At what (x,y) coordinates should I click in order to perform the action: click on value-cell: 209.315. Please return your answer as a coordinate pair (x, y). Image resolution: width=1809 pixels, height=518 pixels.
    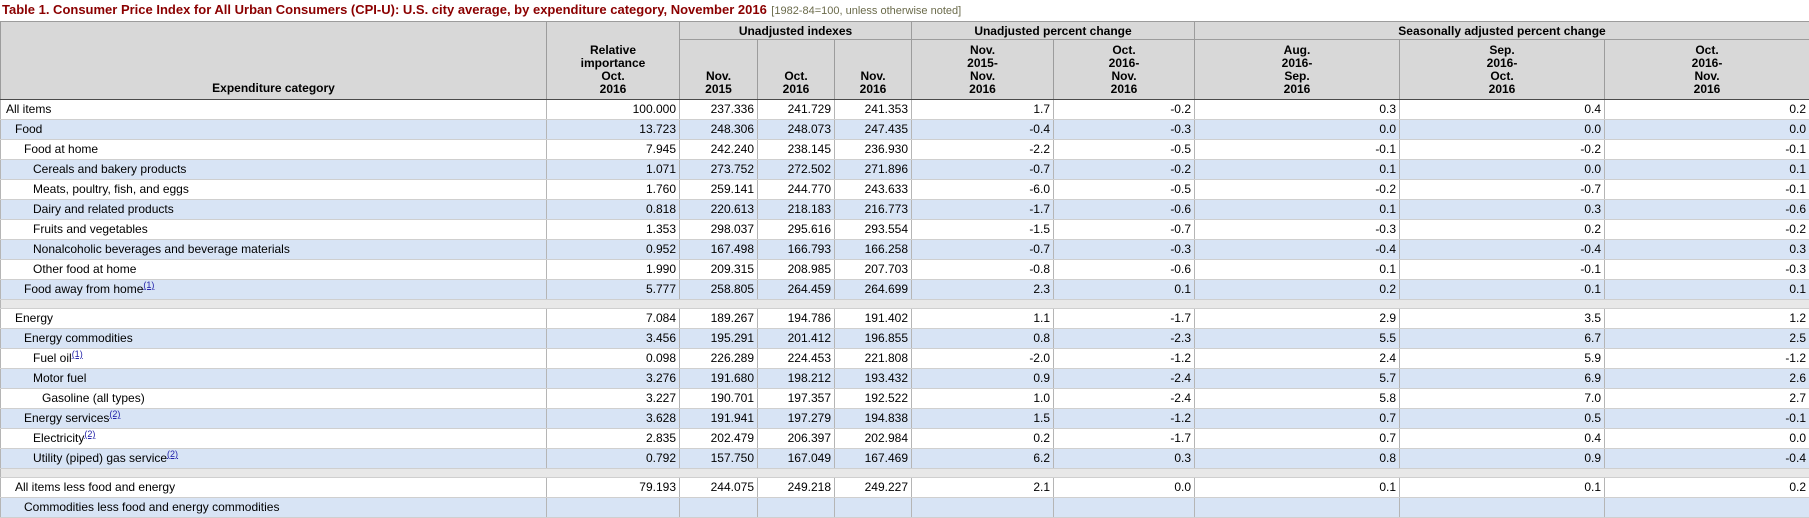
    Looking at the image, I should click on (719, 270).